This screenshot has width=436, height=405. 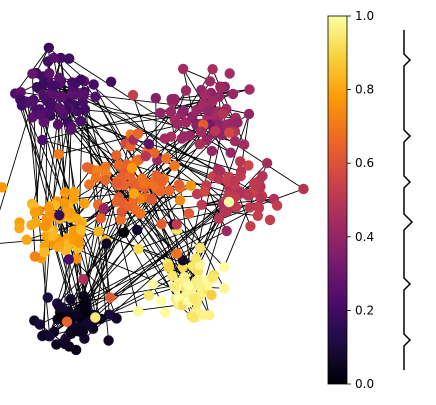 I want to click on colorbar-tick-label: 1.0, so click(x=364, y=16).